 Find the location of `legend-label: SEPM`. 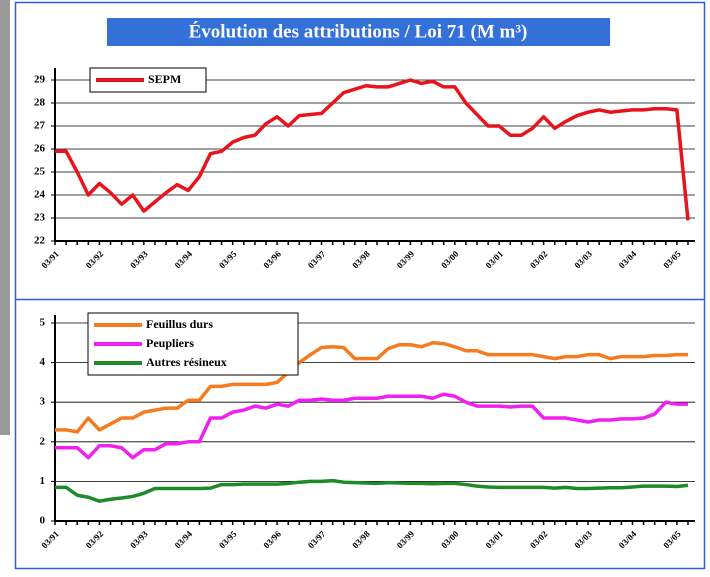

legend-label: SEPM is located at coordinates (164, 79).